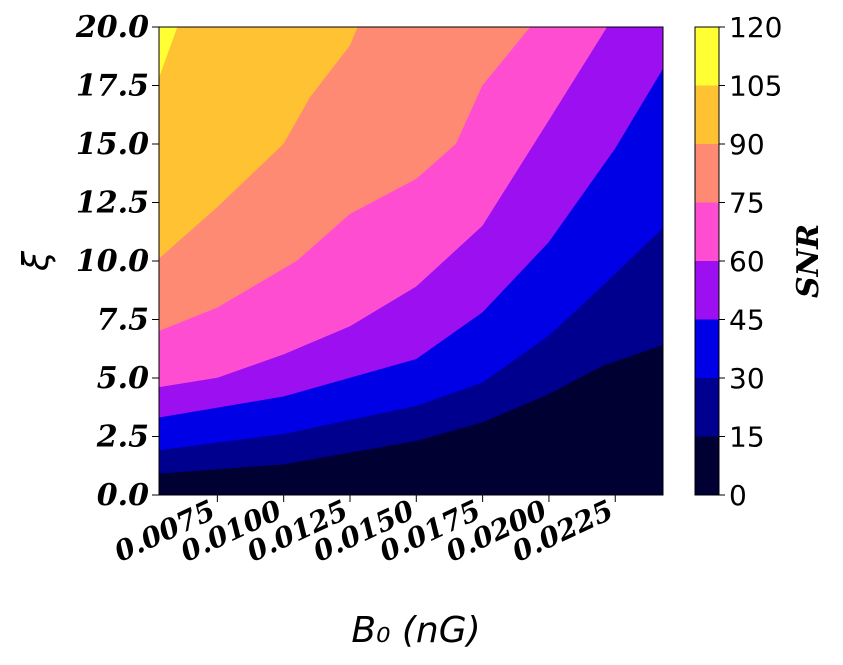  Describe the element at coordinates (747, 320) in the screenshot. I see `colorbar-tick-label: 45` at that location.